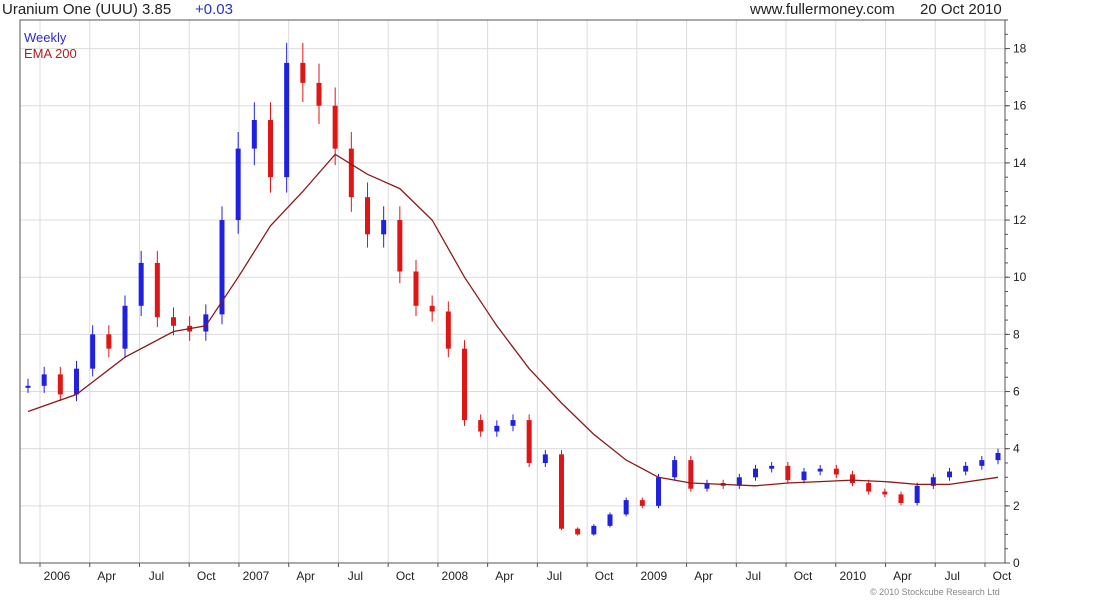 The width and height of the screenshot is (1100, 600). I want to click on source-site: www.fullermoney.com, so click(822, 9).